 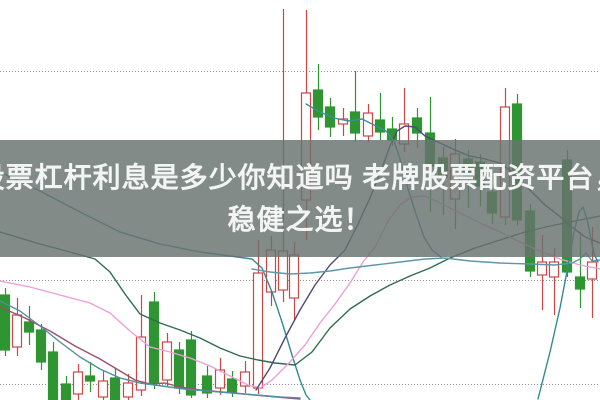 What do you see at coordinates (425, 263) in the screenshot?
I see `ma-steelblue-flat` at bounding box center [425, 263].